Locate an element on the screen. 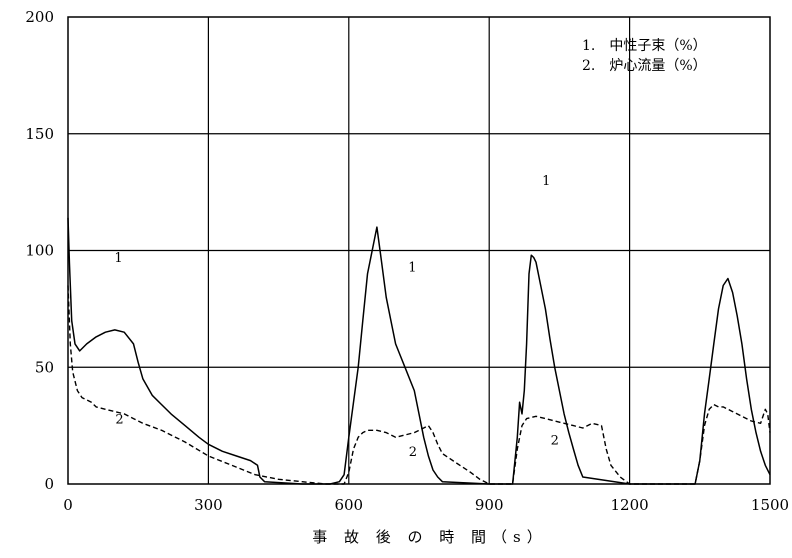 This screenshot has width=792, height=558. x-tick-label: 600 is located at coordinates (348, 505).